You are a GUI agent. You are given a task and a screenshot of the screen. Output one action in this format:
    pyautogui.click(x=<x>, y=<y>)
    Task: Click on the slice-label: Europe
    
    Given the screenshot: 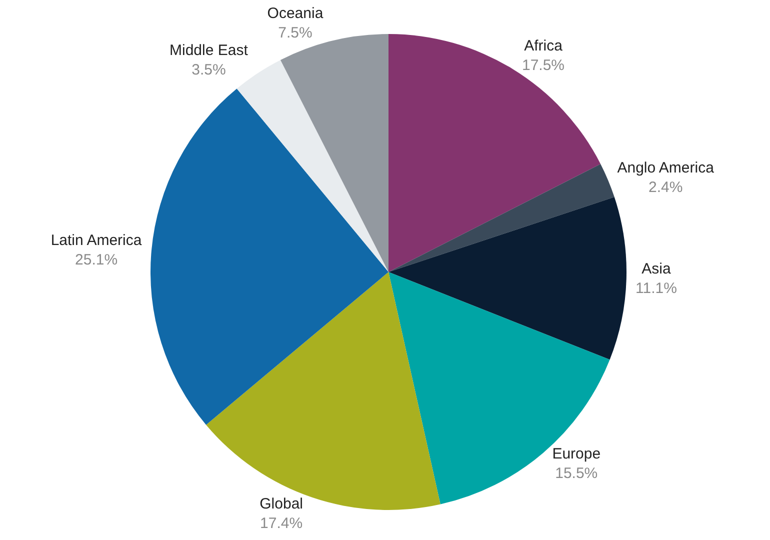 What is the action you would take?
    pyautogui.click(x=576, y=453)
    